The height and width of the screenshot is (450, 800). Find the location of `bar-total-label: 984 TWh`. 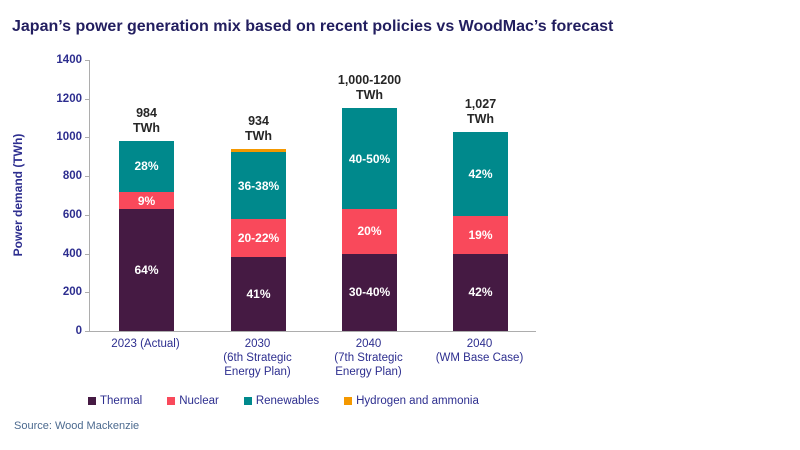

bar-total-label: 984 TWh is located at coordinates (146, 121).